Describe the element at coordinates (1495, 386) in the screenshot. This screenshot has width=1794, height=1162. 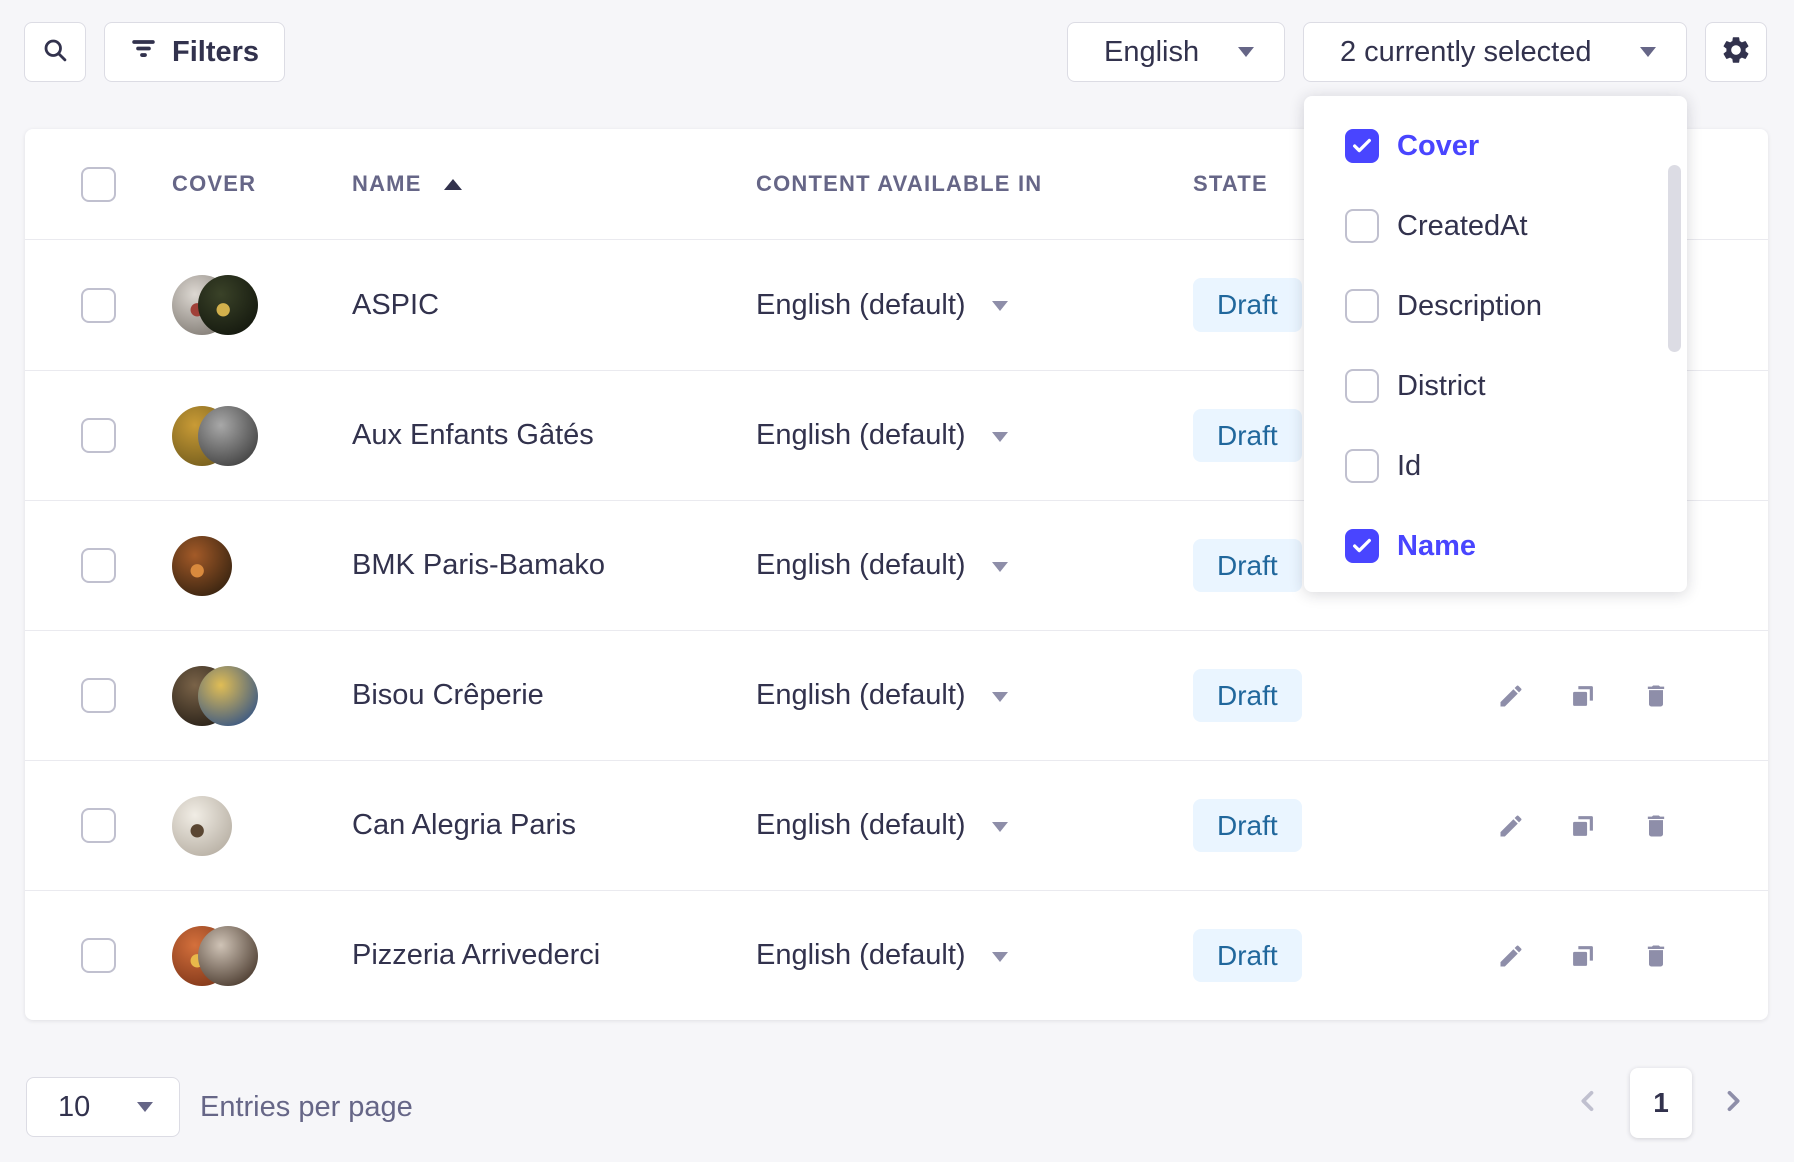
I see `column-toggle-district: District` at that location.